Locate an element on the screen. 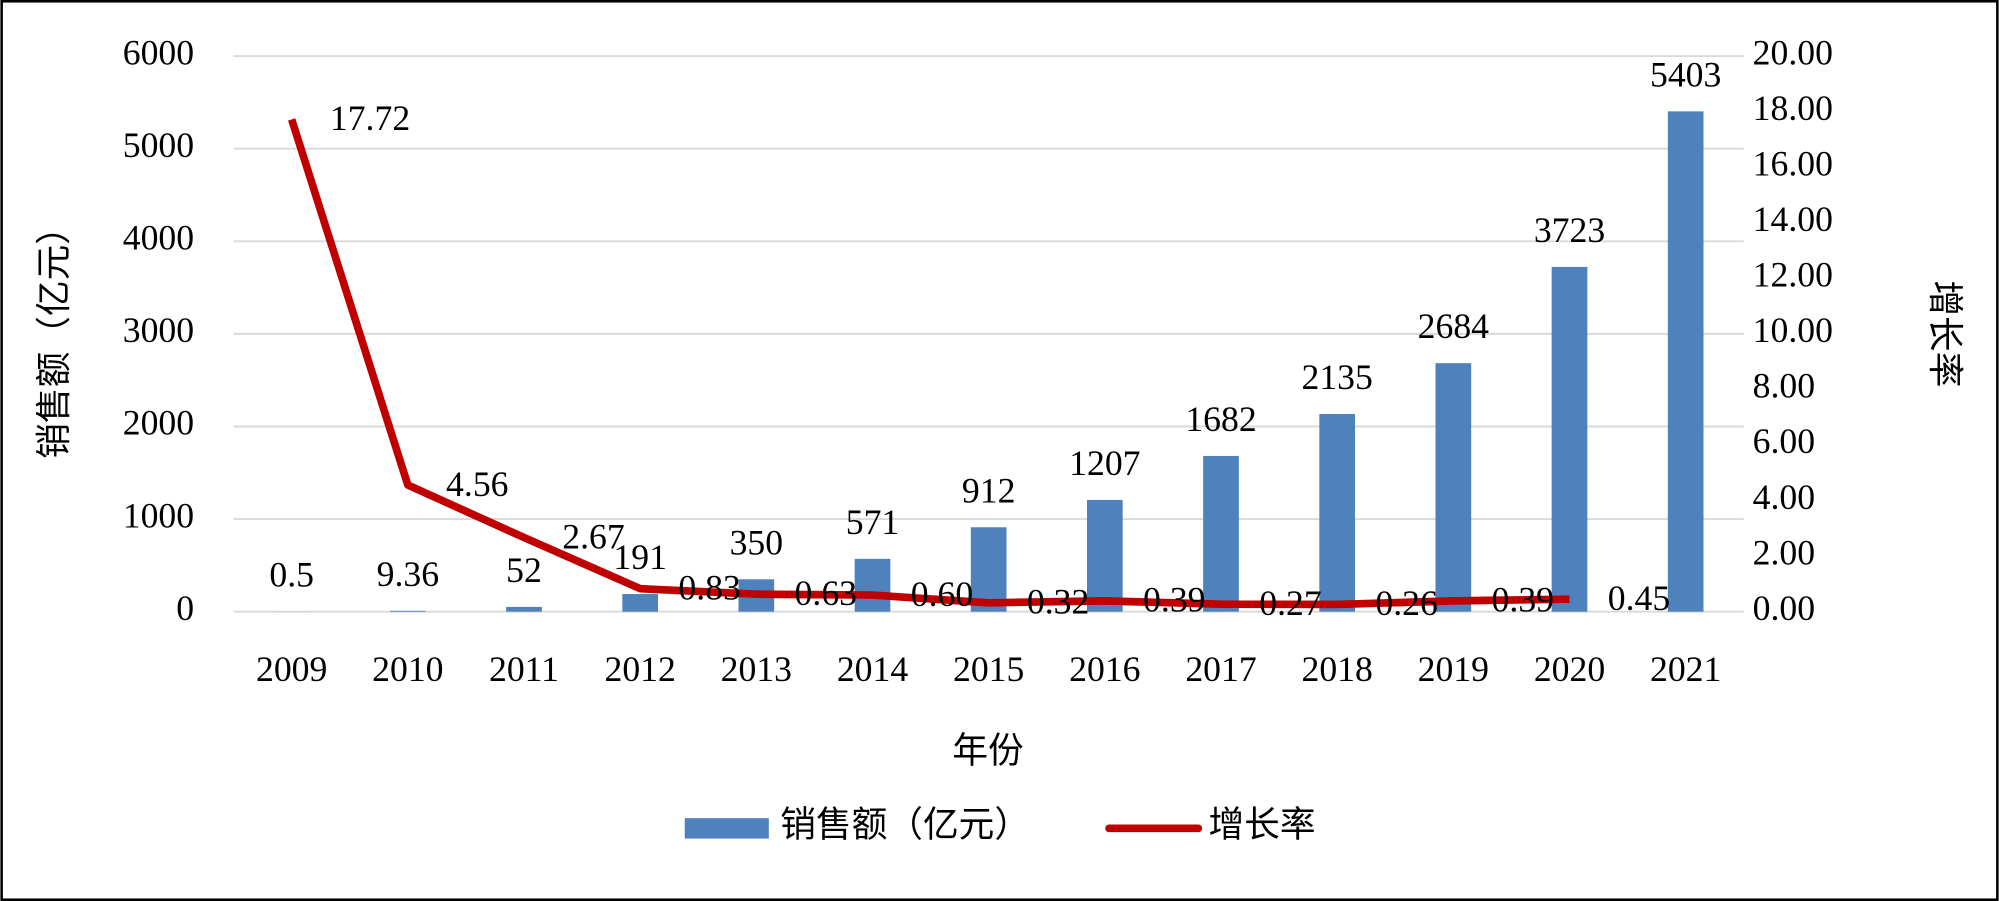 Image resolution: width=1999 pixels, height=901 pixels. legend-label: 销售额（亿元） is located at coordinates (905, 825).